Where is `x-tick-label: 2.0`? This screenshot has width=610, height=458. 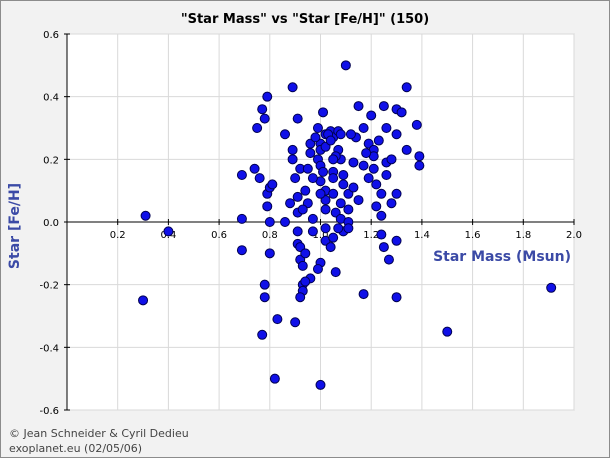 x-tick-label: 2.0 is located at coordinates (574, 235).